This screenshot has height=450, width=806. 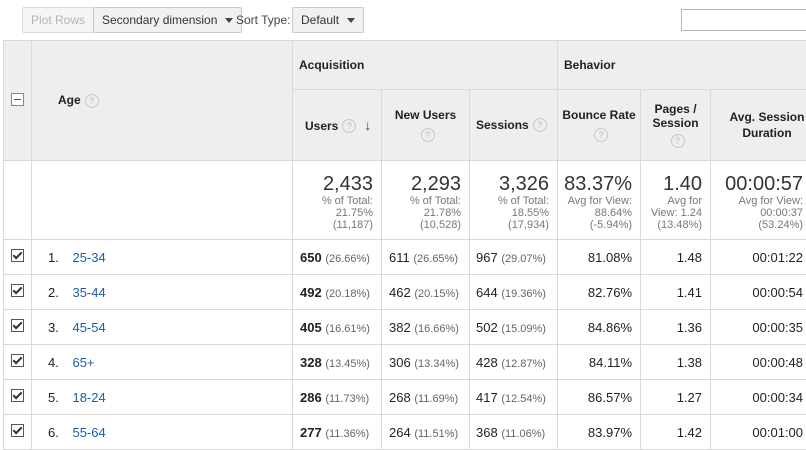 What do you see at coordinates (436, 364) in the screenshot?
I see `new-users-percent: (13.34%)` at bounding box center [436, 364].